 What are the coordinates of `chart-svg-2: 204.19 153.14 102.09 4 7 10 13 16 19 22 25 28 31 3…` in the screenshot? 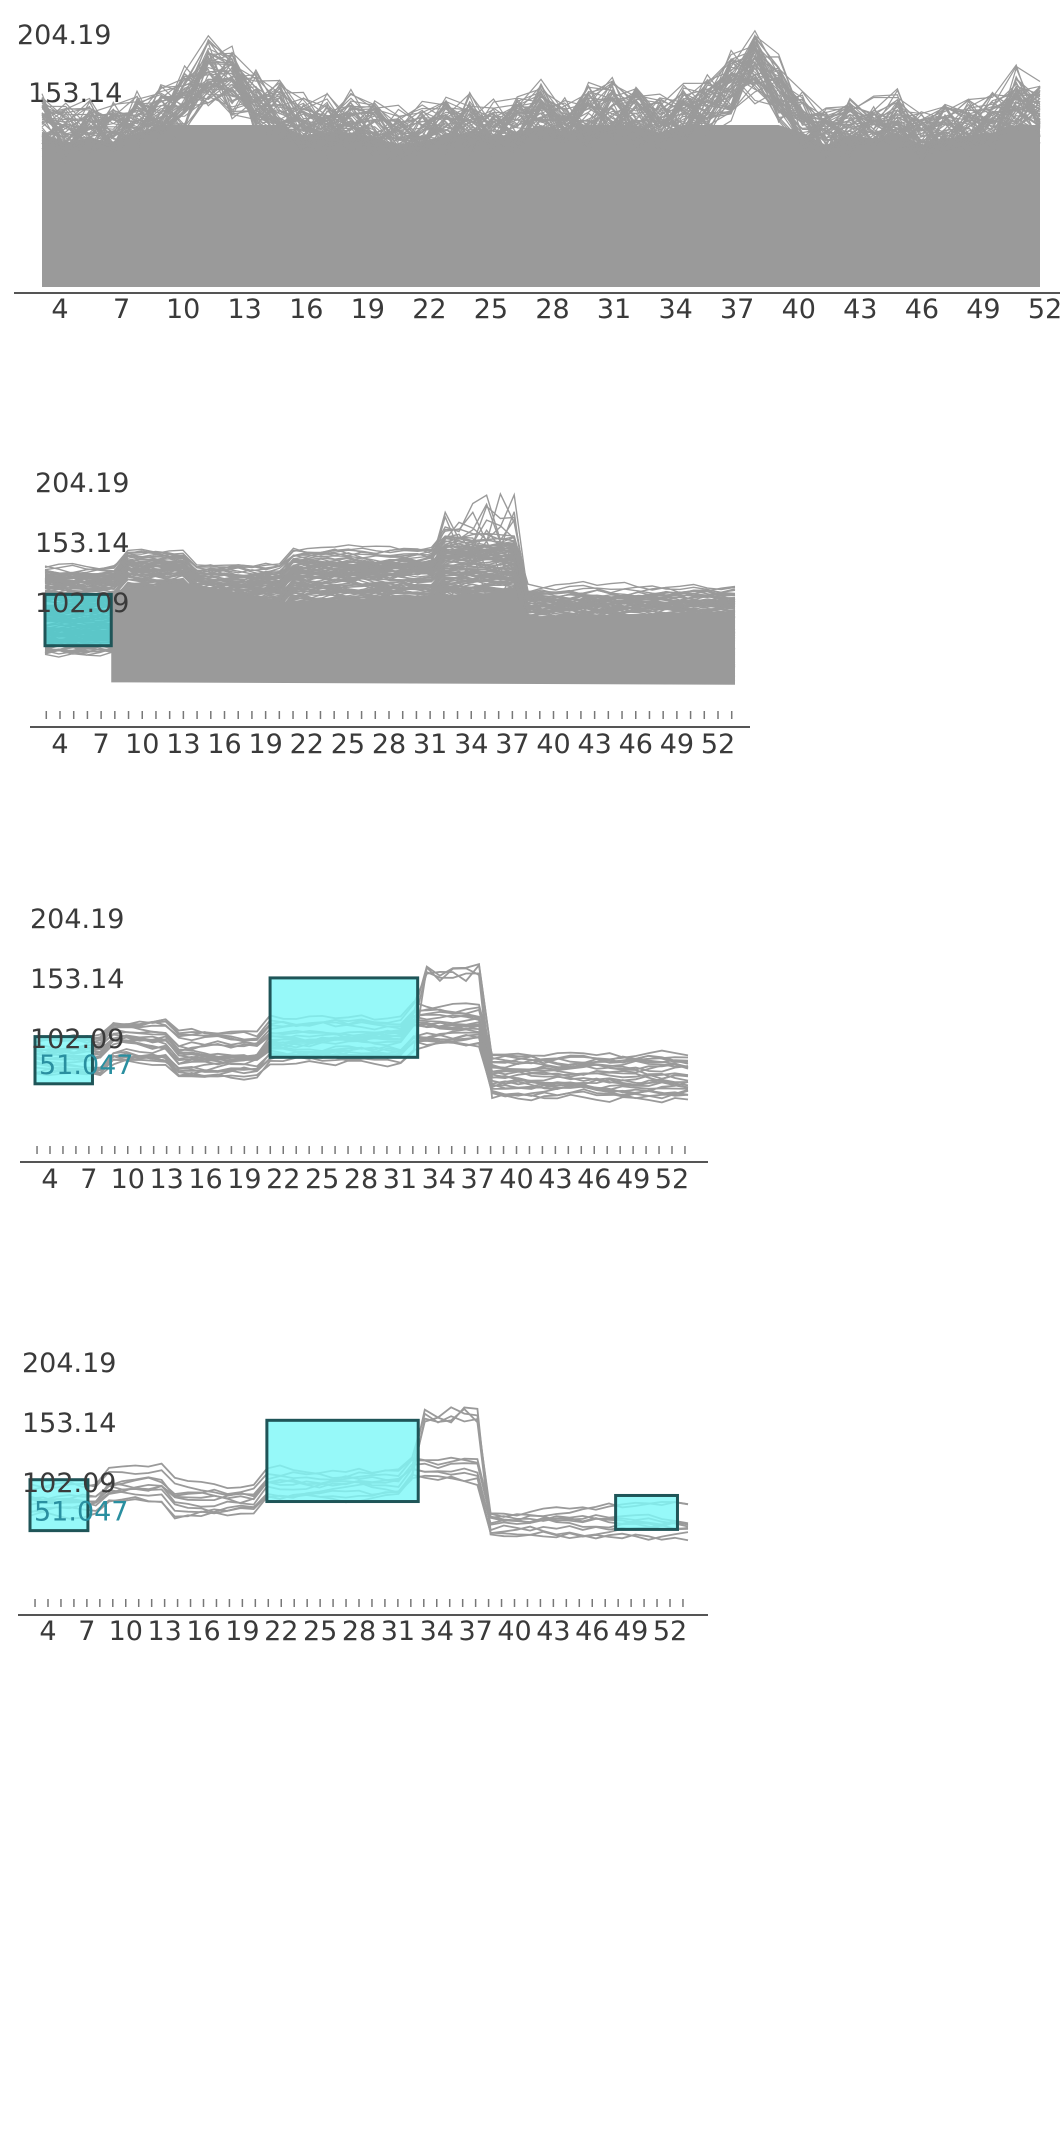 It's located at (390, 614).